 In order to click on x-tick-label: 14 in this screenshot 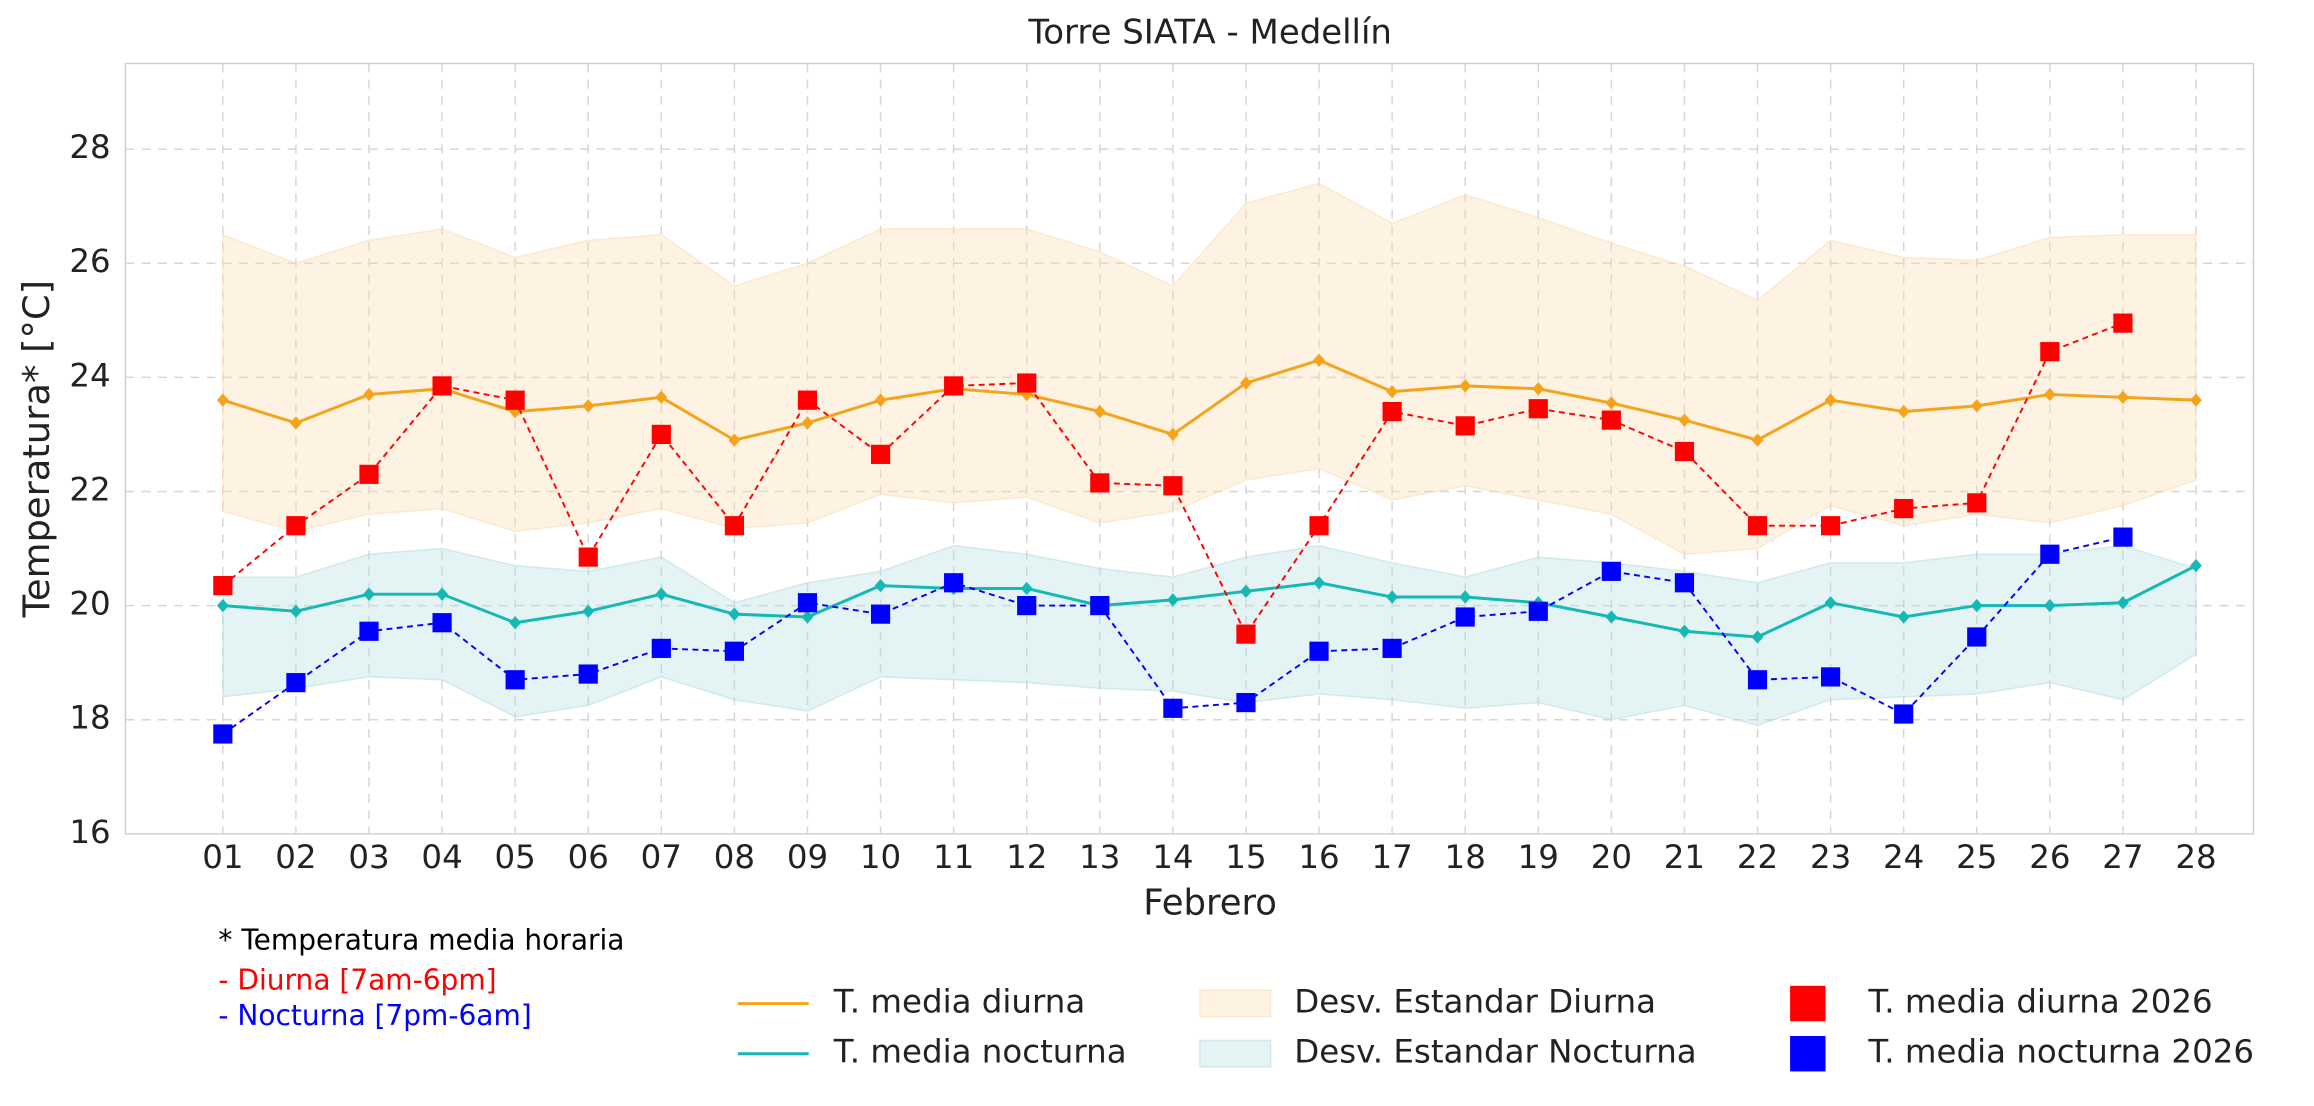, I will do `click(1172, 857)`.